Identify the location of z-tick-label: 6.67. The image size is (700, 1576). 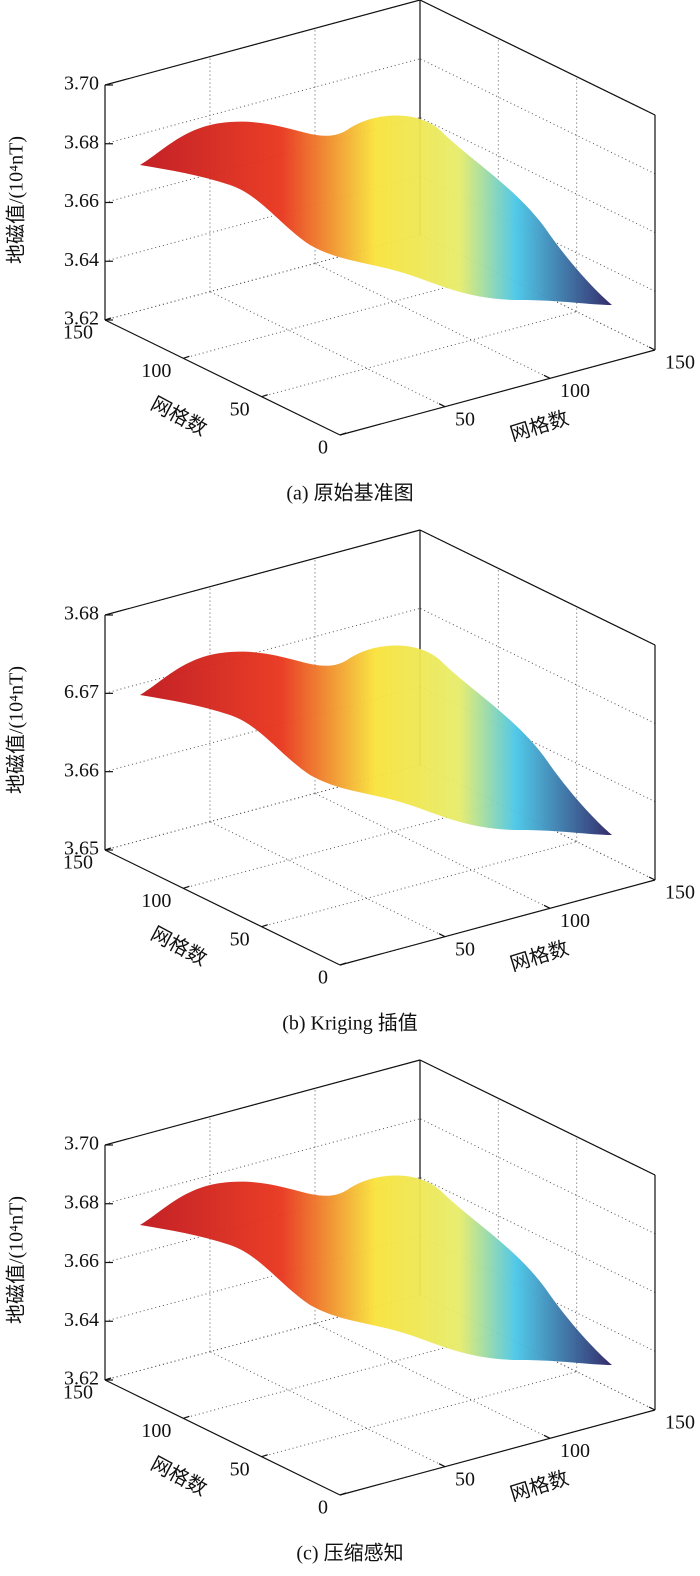
(81, 692).